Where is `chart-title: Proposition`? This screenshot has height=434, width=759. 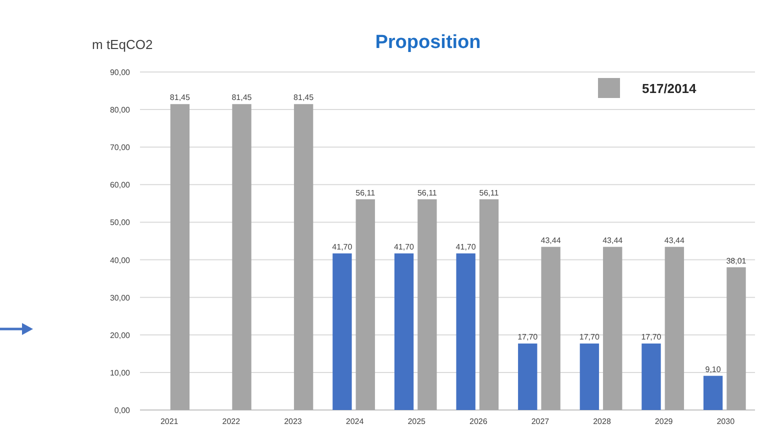
chart-title: Proposition is located at coordinates (428, 42).